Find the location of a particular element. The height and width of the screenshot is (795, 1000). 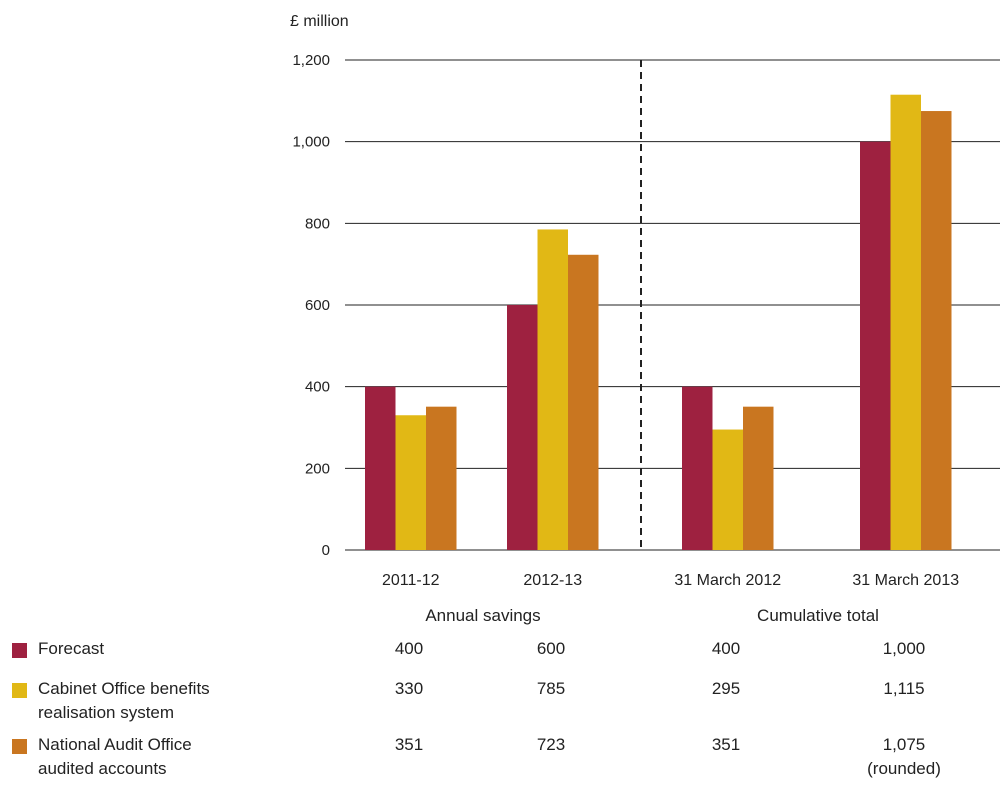

x-category-label: 2011-12 is located at coordinates (411, 580).